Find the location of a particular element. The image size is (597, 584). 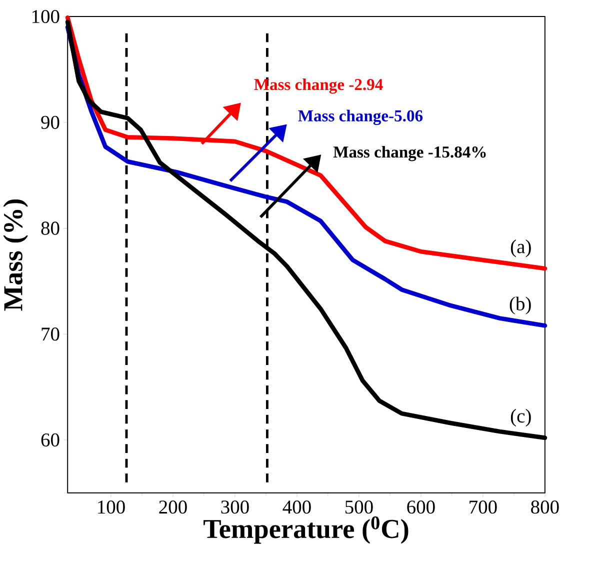

x-tick-label: 700 is located at coordinates (483, 507).